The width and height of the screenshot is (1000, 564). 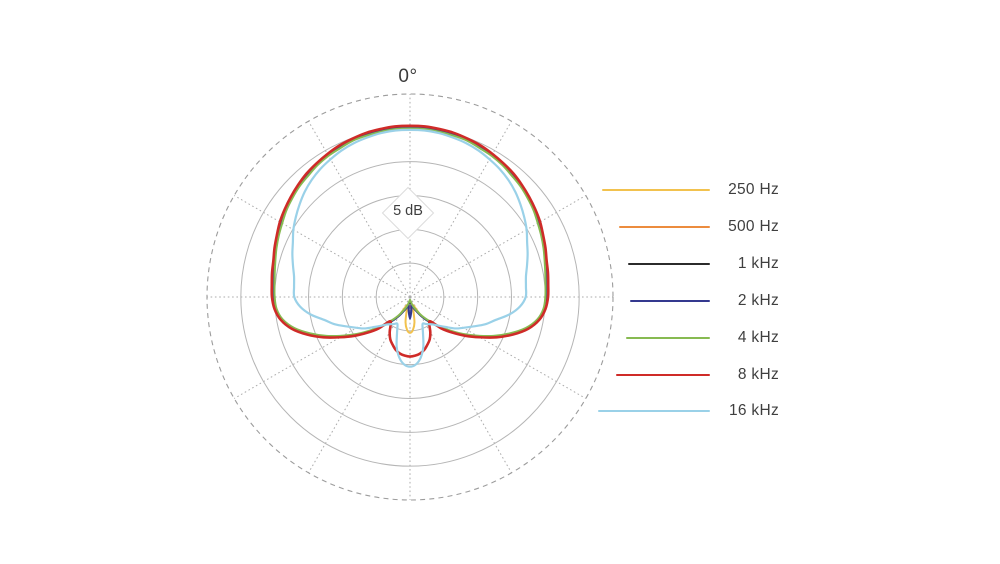 What do you see at coordinates (500, 301) in the screenshot?
I see `legend-item: 2 kHz` at bounding box center [500, 301].